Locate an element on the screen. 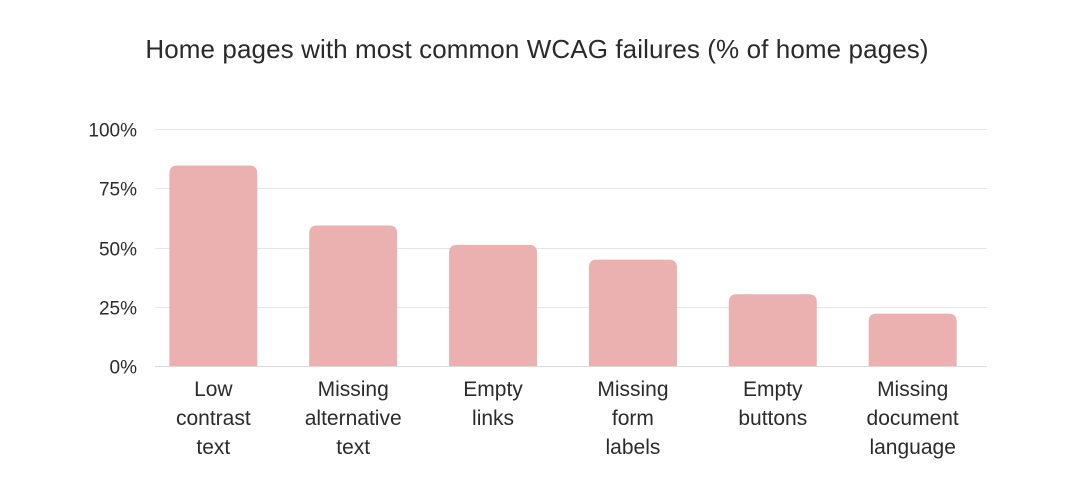 This screenshot has width=1074, height=491. x-category-label: alternative is located at coordinates (353, 418).